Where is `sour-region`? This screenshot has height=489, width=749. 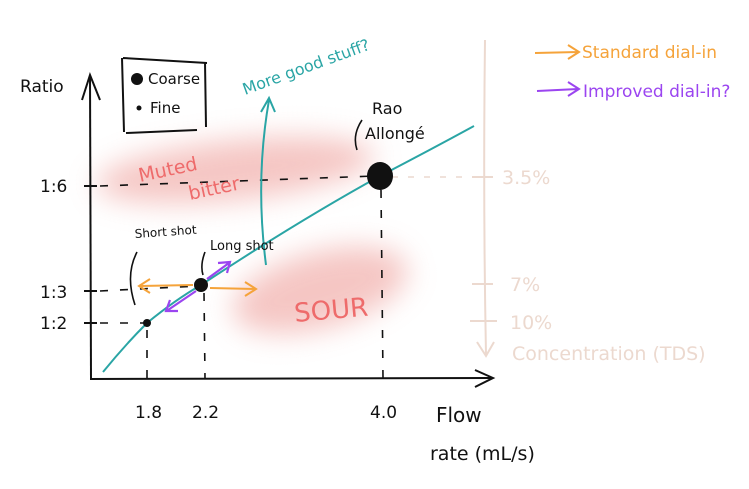
sour-region is located at coordinates (320, 290).